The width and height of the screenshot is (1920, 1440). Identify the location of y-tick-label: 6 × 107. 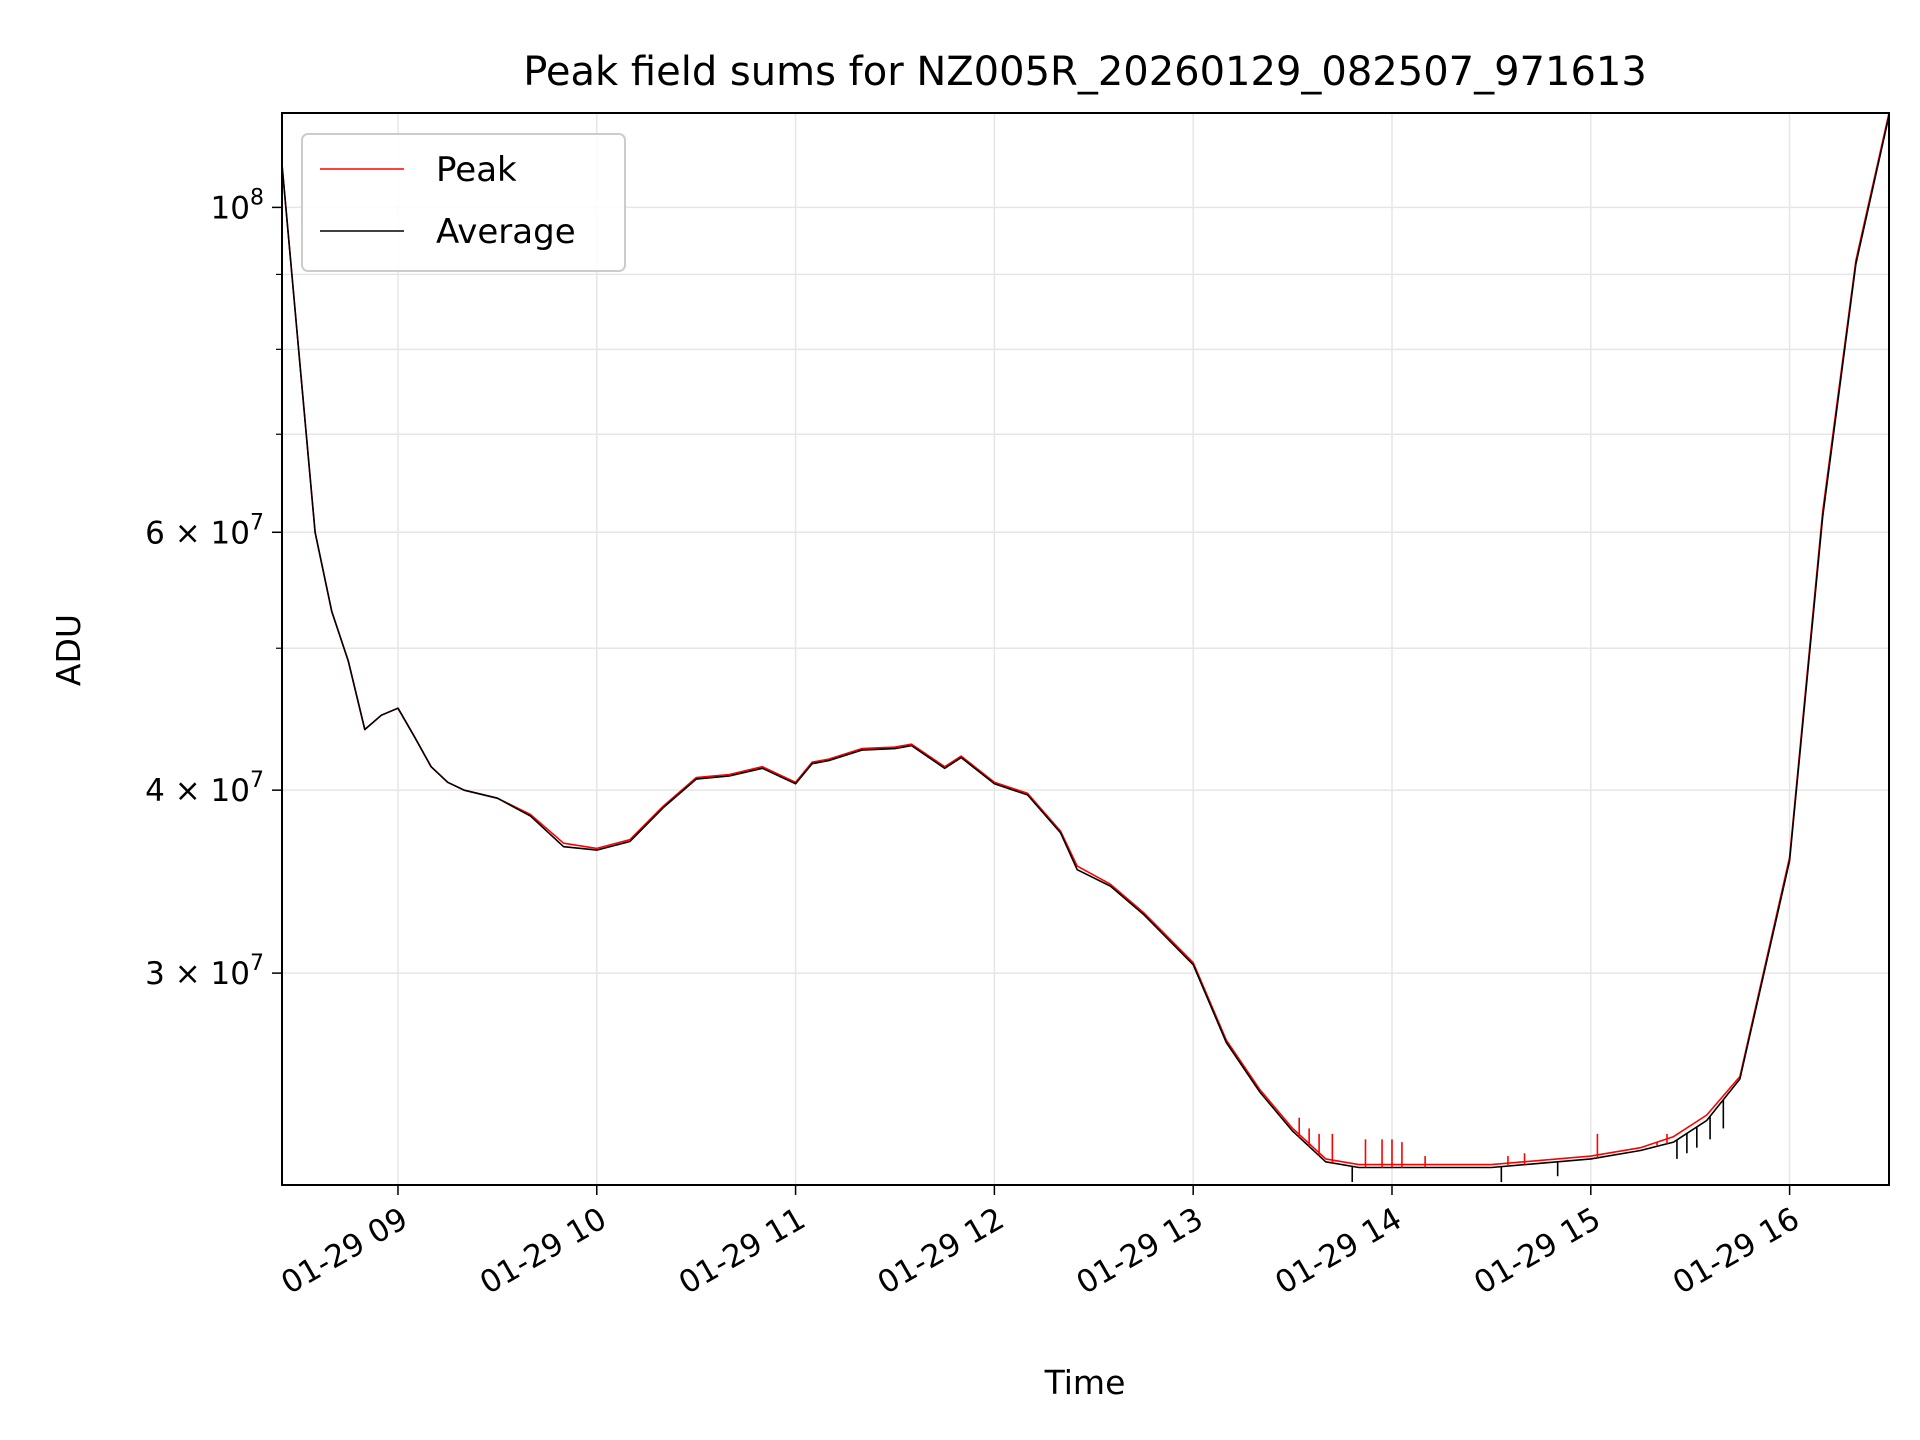
(204, 530).